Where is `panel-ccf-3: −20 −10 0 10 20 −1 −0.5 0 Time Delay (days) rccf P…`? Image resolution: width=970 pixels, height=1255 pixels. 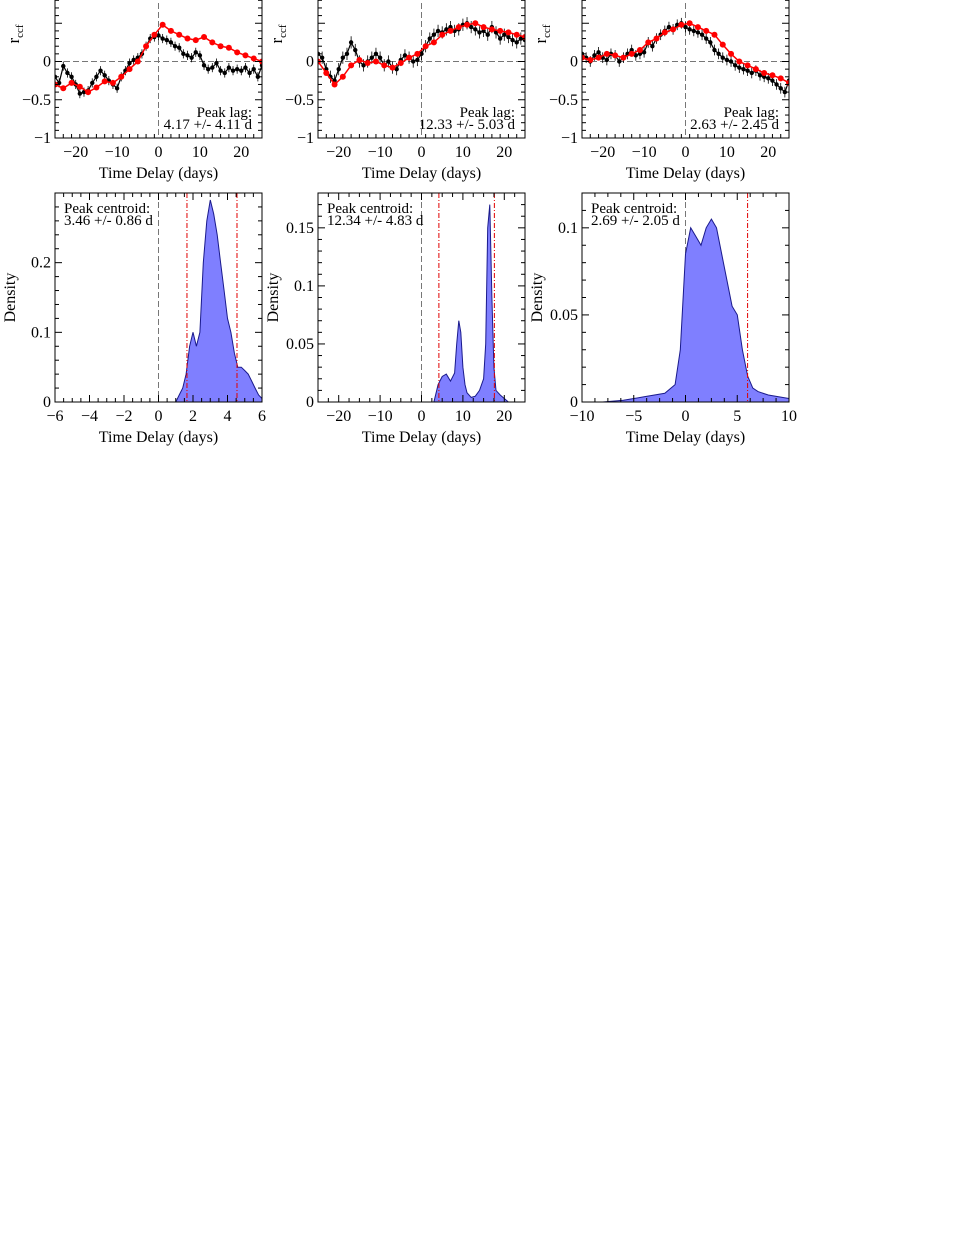
panel-ccf-3: −20 −10 0 10 20 −1 −0.5 0 Time Delay (days) rccf P… is located at coordinates (660, 91).